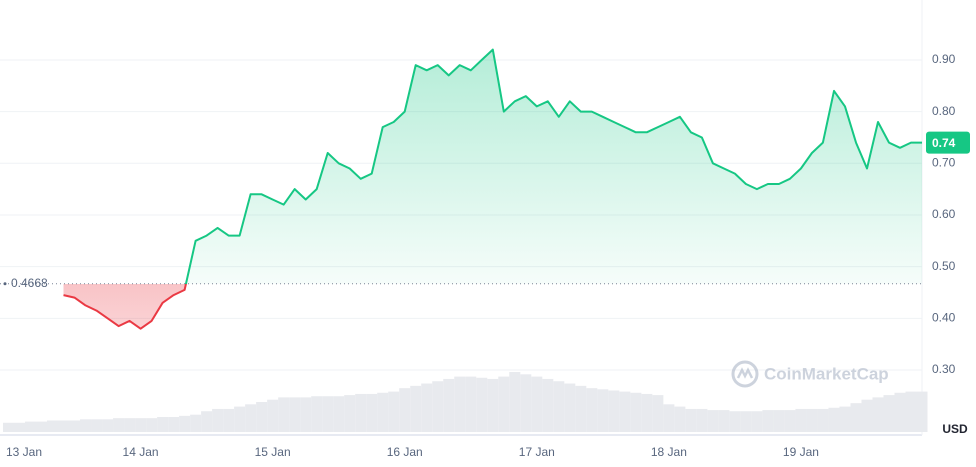 Image resolution: width=976 pixels, height=467 pixels. I want to click on y-tick-label: 0.80, so click(944, 111).